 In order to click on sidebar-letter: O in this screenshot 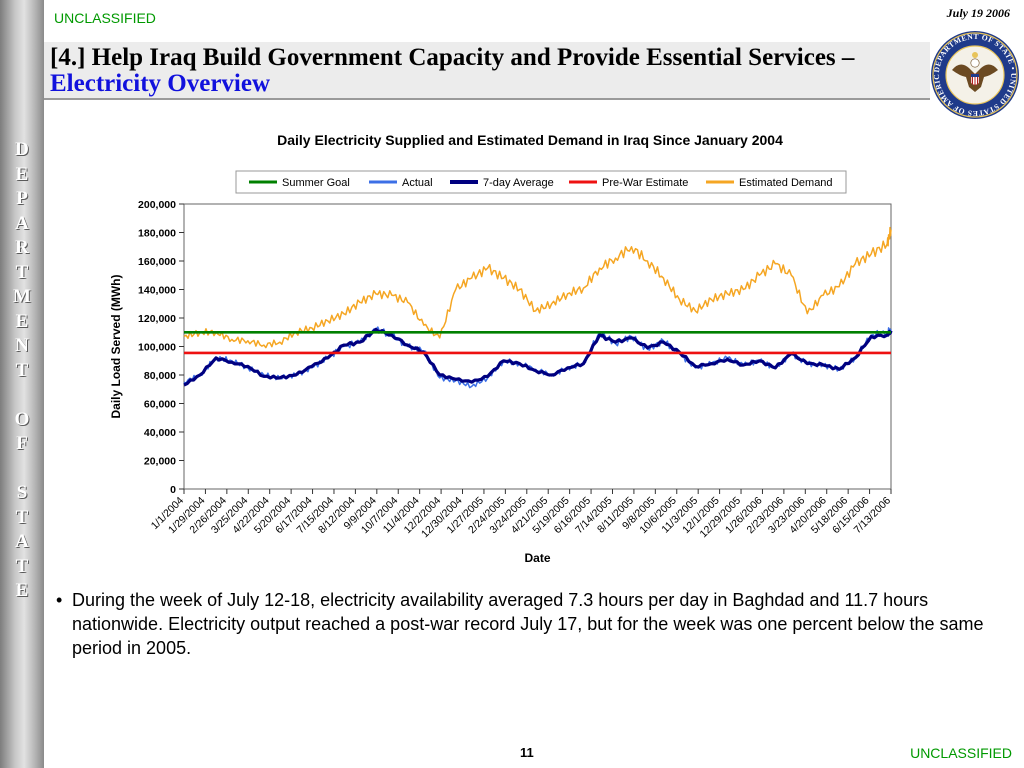, I will do `click(22, 419)`.